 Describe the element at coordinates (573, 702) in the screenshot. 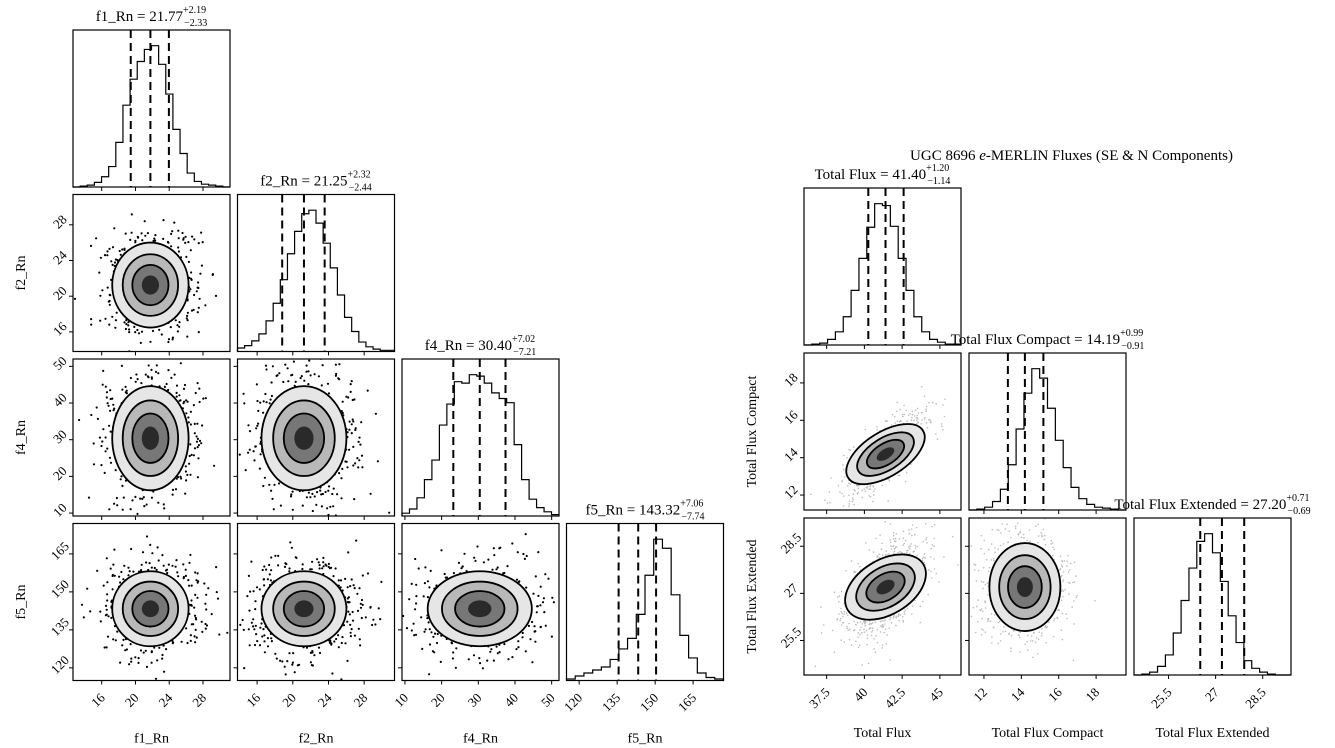

I see `left-xtick-label: 120` at that location.